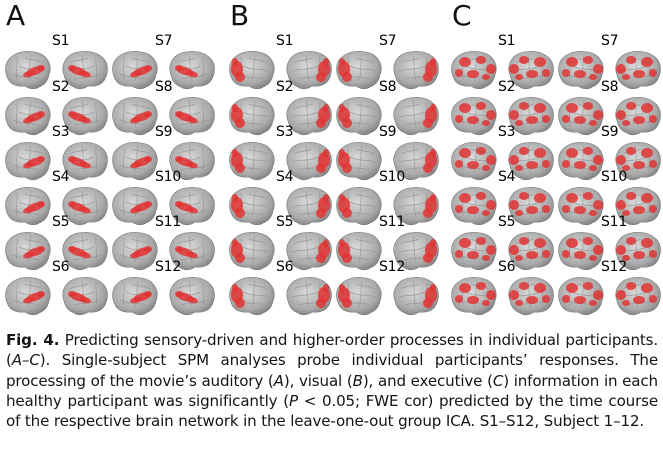 This screenshot has height=473, width=663. What do you see at coordinates (498, 380) in the screenshot?
I see `caption-ref-c: C` at bounding box center [498, 380].